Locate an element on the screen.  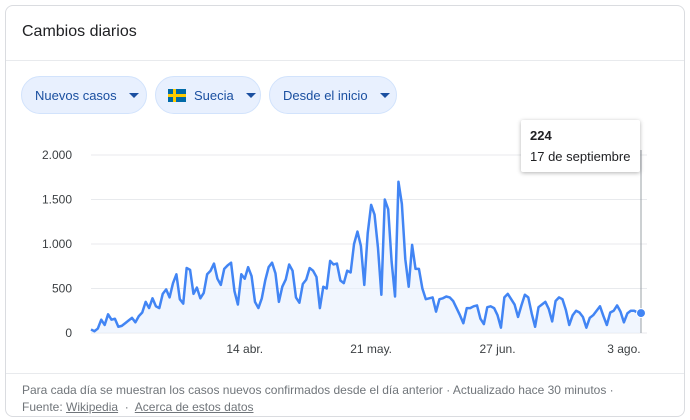
about-data-link: Acerca de estos datos is located at coordinates (194, 407).